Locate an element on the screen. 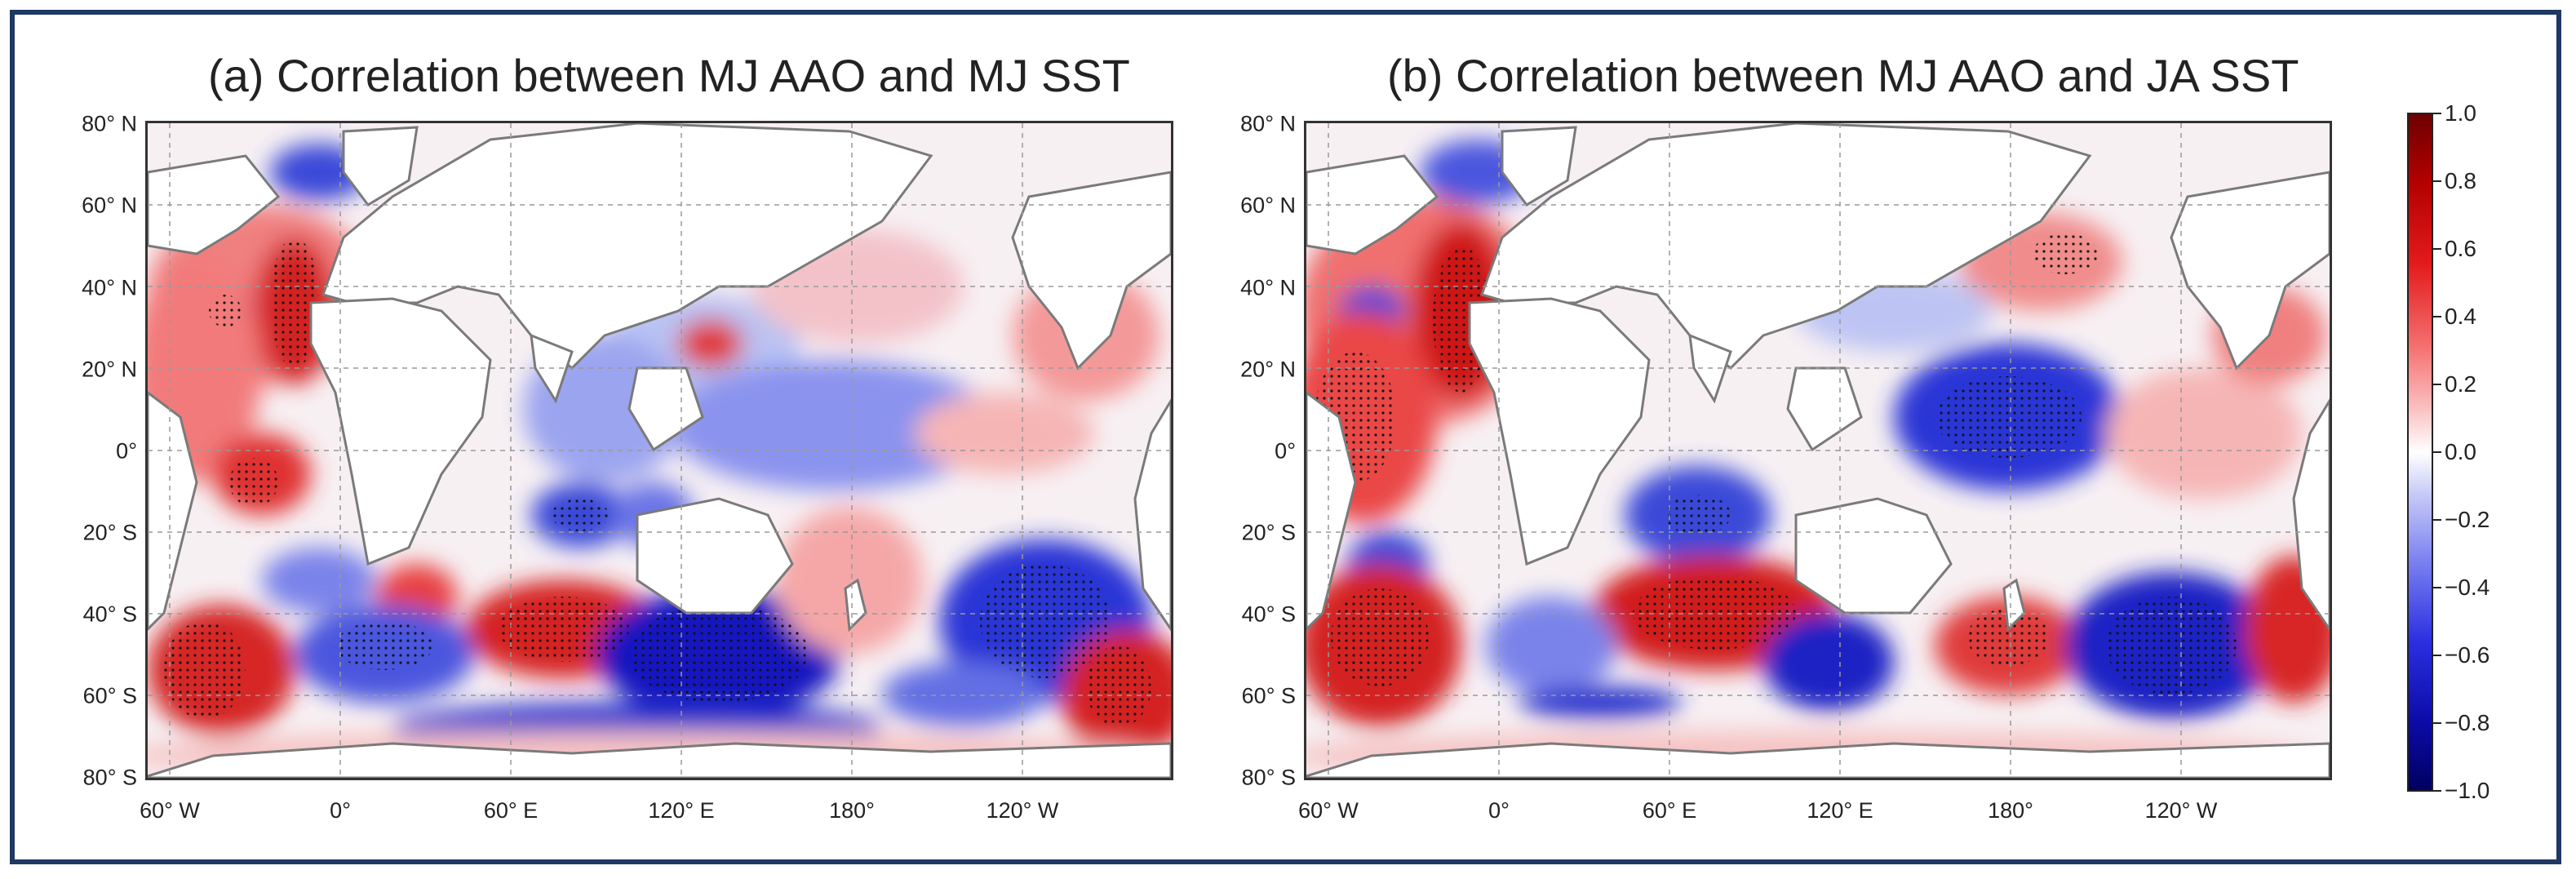  colorbar-label: −1.0 is located at coordinates (2467, 790).